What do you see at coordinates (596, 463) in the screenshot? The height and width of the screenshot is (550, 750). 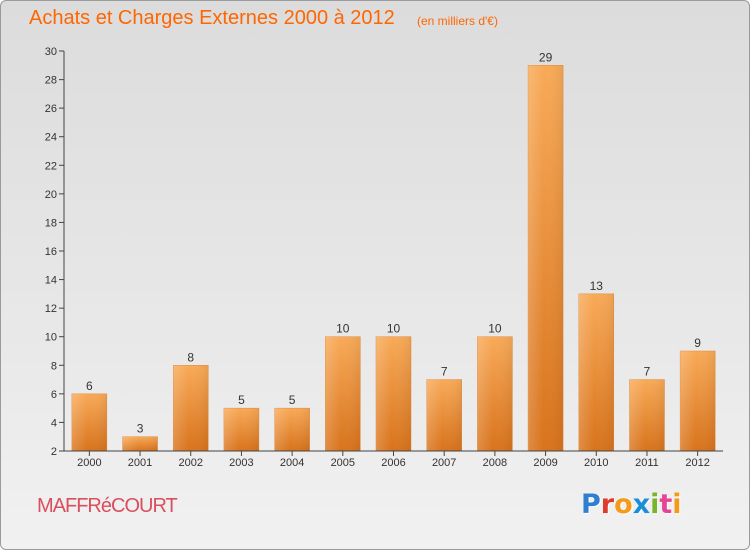 I see `x-tick-label-2010: 2010` at bounding box center [596, 463].